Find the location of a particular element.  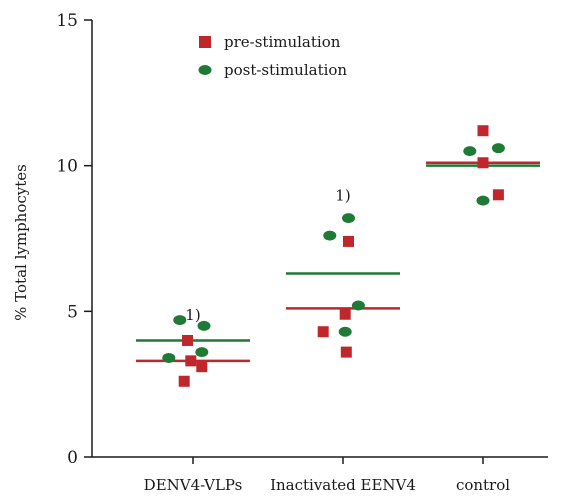

legend-marker-circle is located at coordinates (205, 70).